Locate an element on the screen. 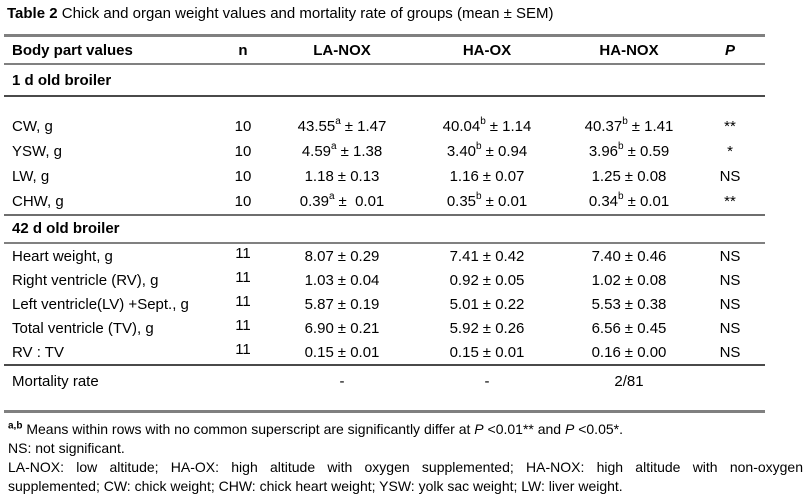 The height and width of the screenshot is (496, 808). footnote-ns: NS: not significant. is located at coordinates (66, 447).